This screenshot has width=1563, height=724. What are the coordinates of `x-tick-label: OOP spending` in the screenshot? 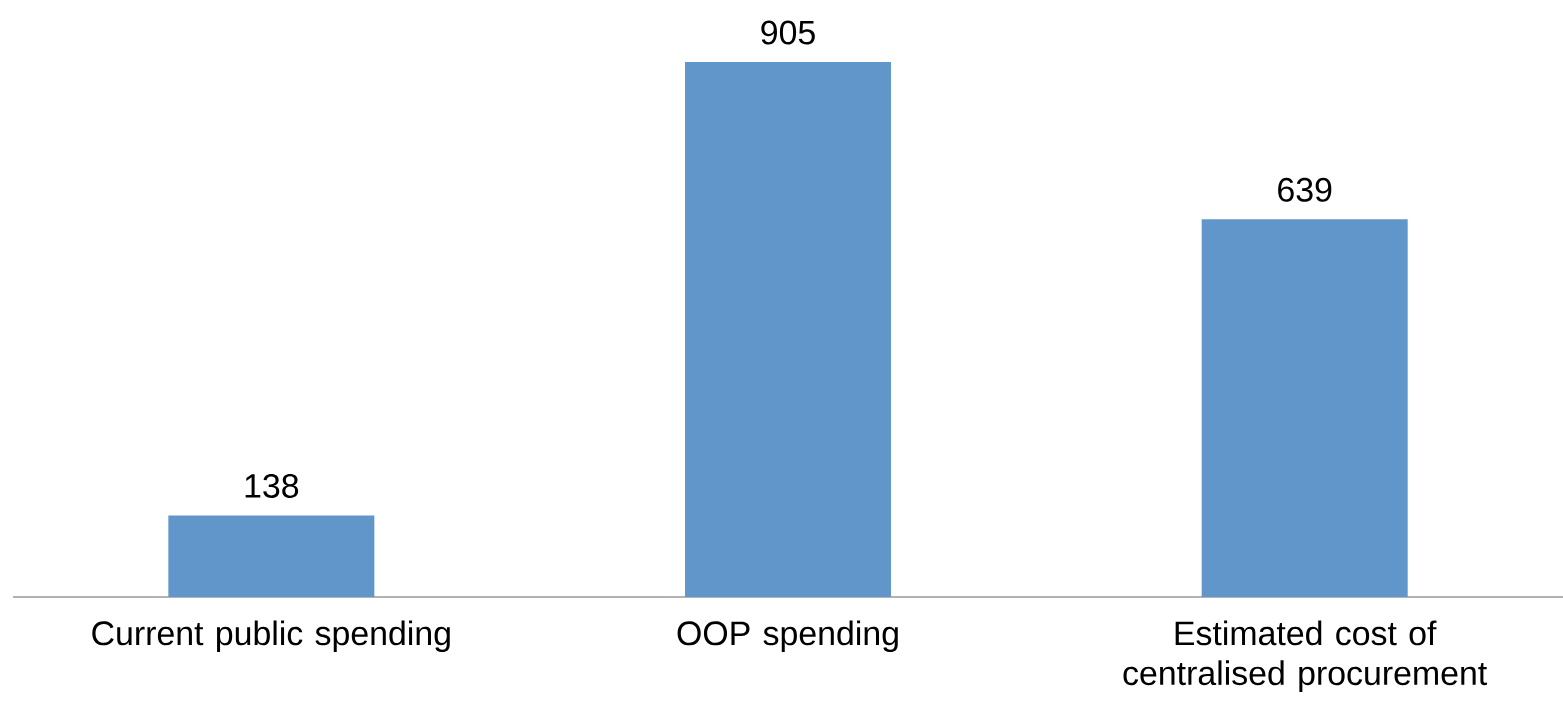 It's located at (787, 636).